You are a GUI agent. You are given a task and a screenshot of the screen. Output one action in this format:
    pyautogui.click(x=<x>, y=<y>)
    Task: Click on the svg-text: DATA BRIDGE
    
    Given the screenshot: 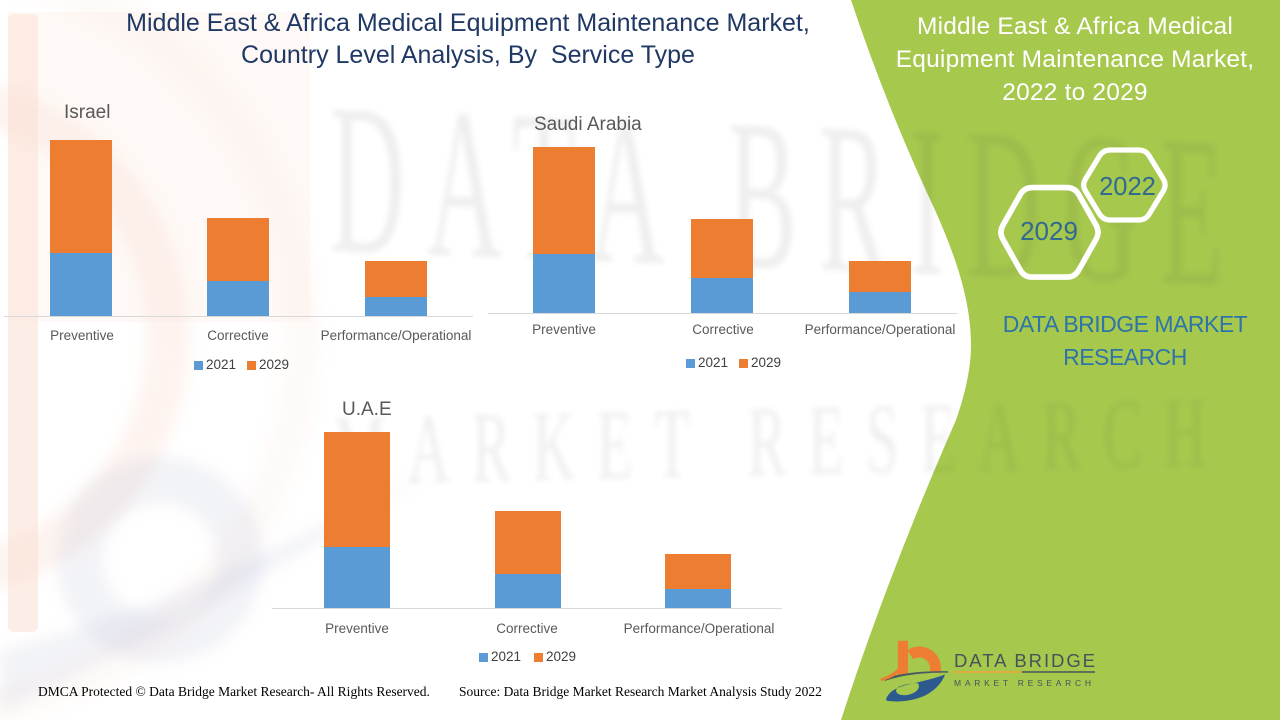 What is the action you would take?
    pyautogui.click(x=1024, y=660)
    